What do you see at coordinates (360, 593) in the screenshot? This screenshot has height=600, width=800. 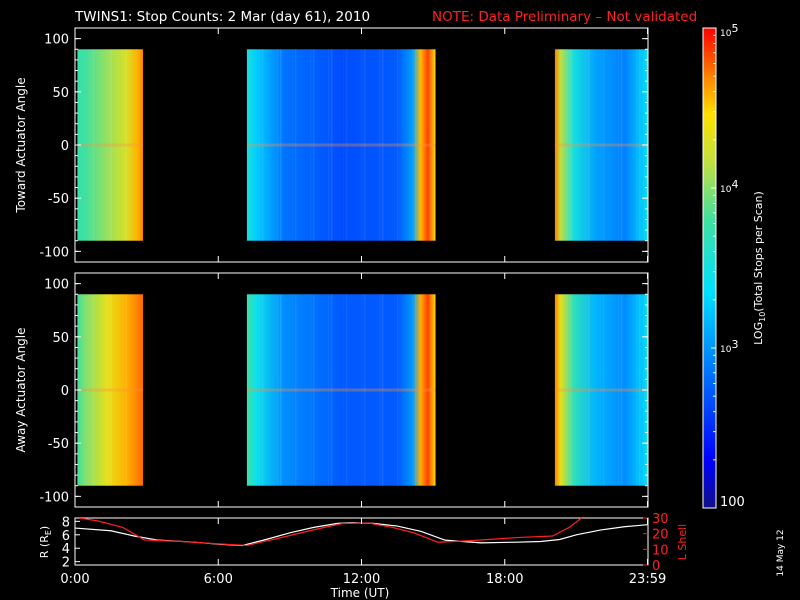 I see `time-axis-label: Time (UT)` at bounding box center [360, 593].